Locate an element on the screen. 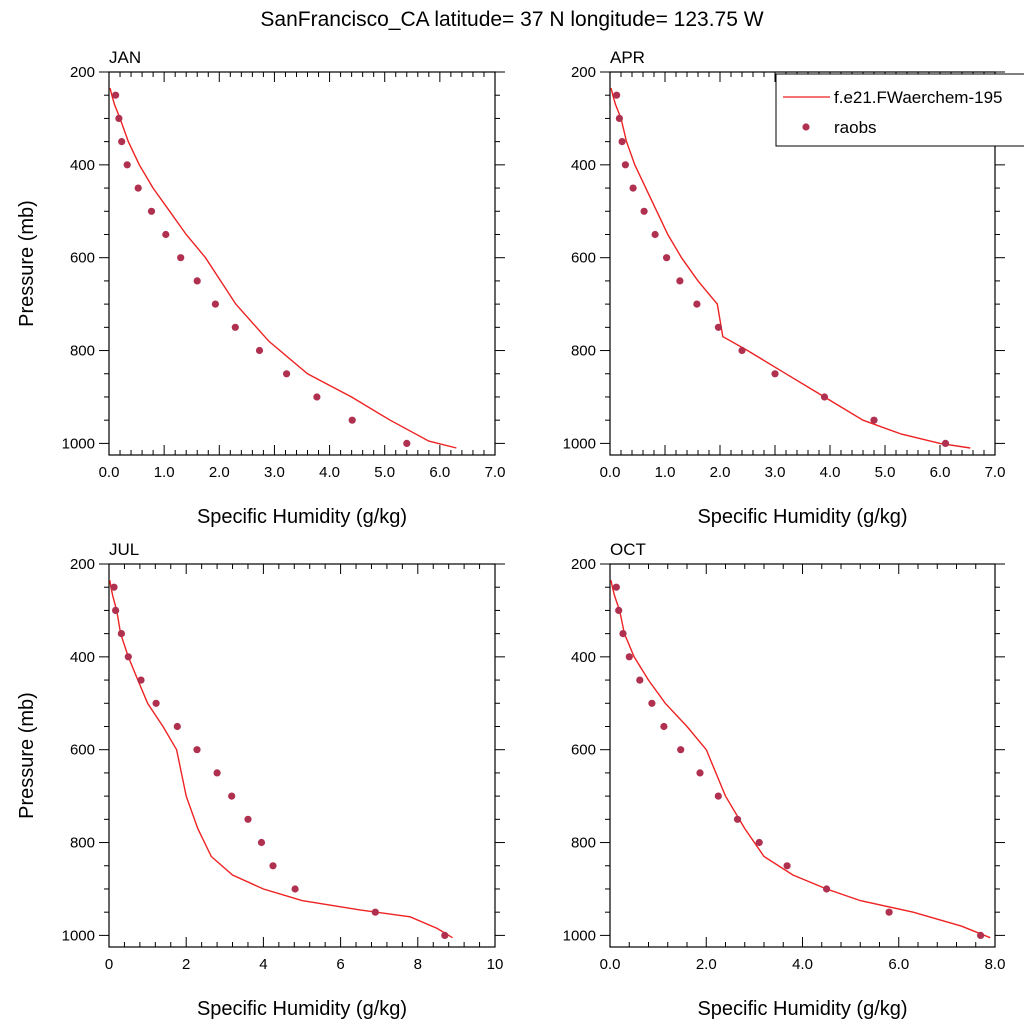 The width and height of the screenshot is (1024, 1024). x-tick-label: 6 is located at coordinates (340, 964).